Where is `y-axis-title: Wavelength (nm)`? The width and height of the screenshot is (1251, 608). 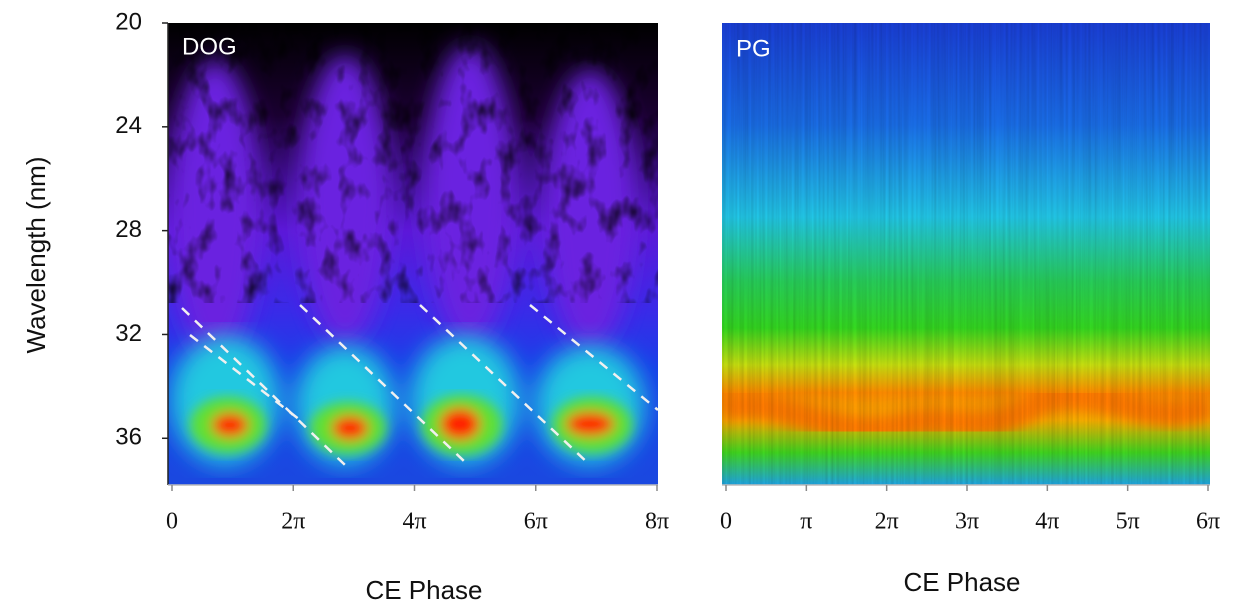 y-axis-title: Wavelength (nm) is located at coordinates (36, 255).